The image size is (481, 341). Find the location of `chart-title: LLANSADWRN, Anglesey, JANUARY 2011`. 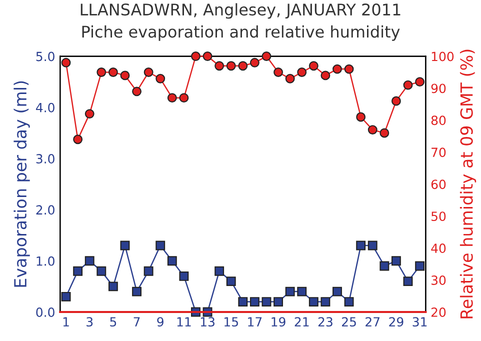

chart-title: LLANSADWRN, Anglesey, JANUARY 2011 is located at coordinates (240, 11).